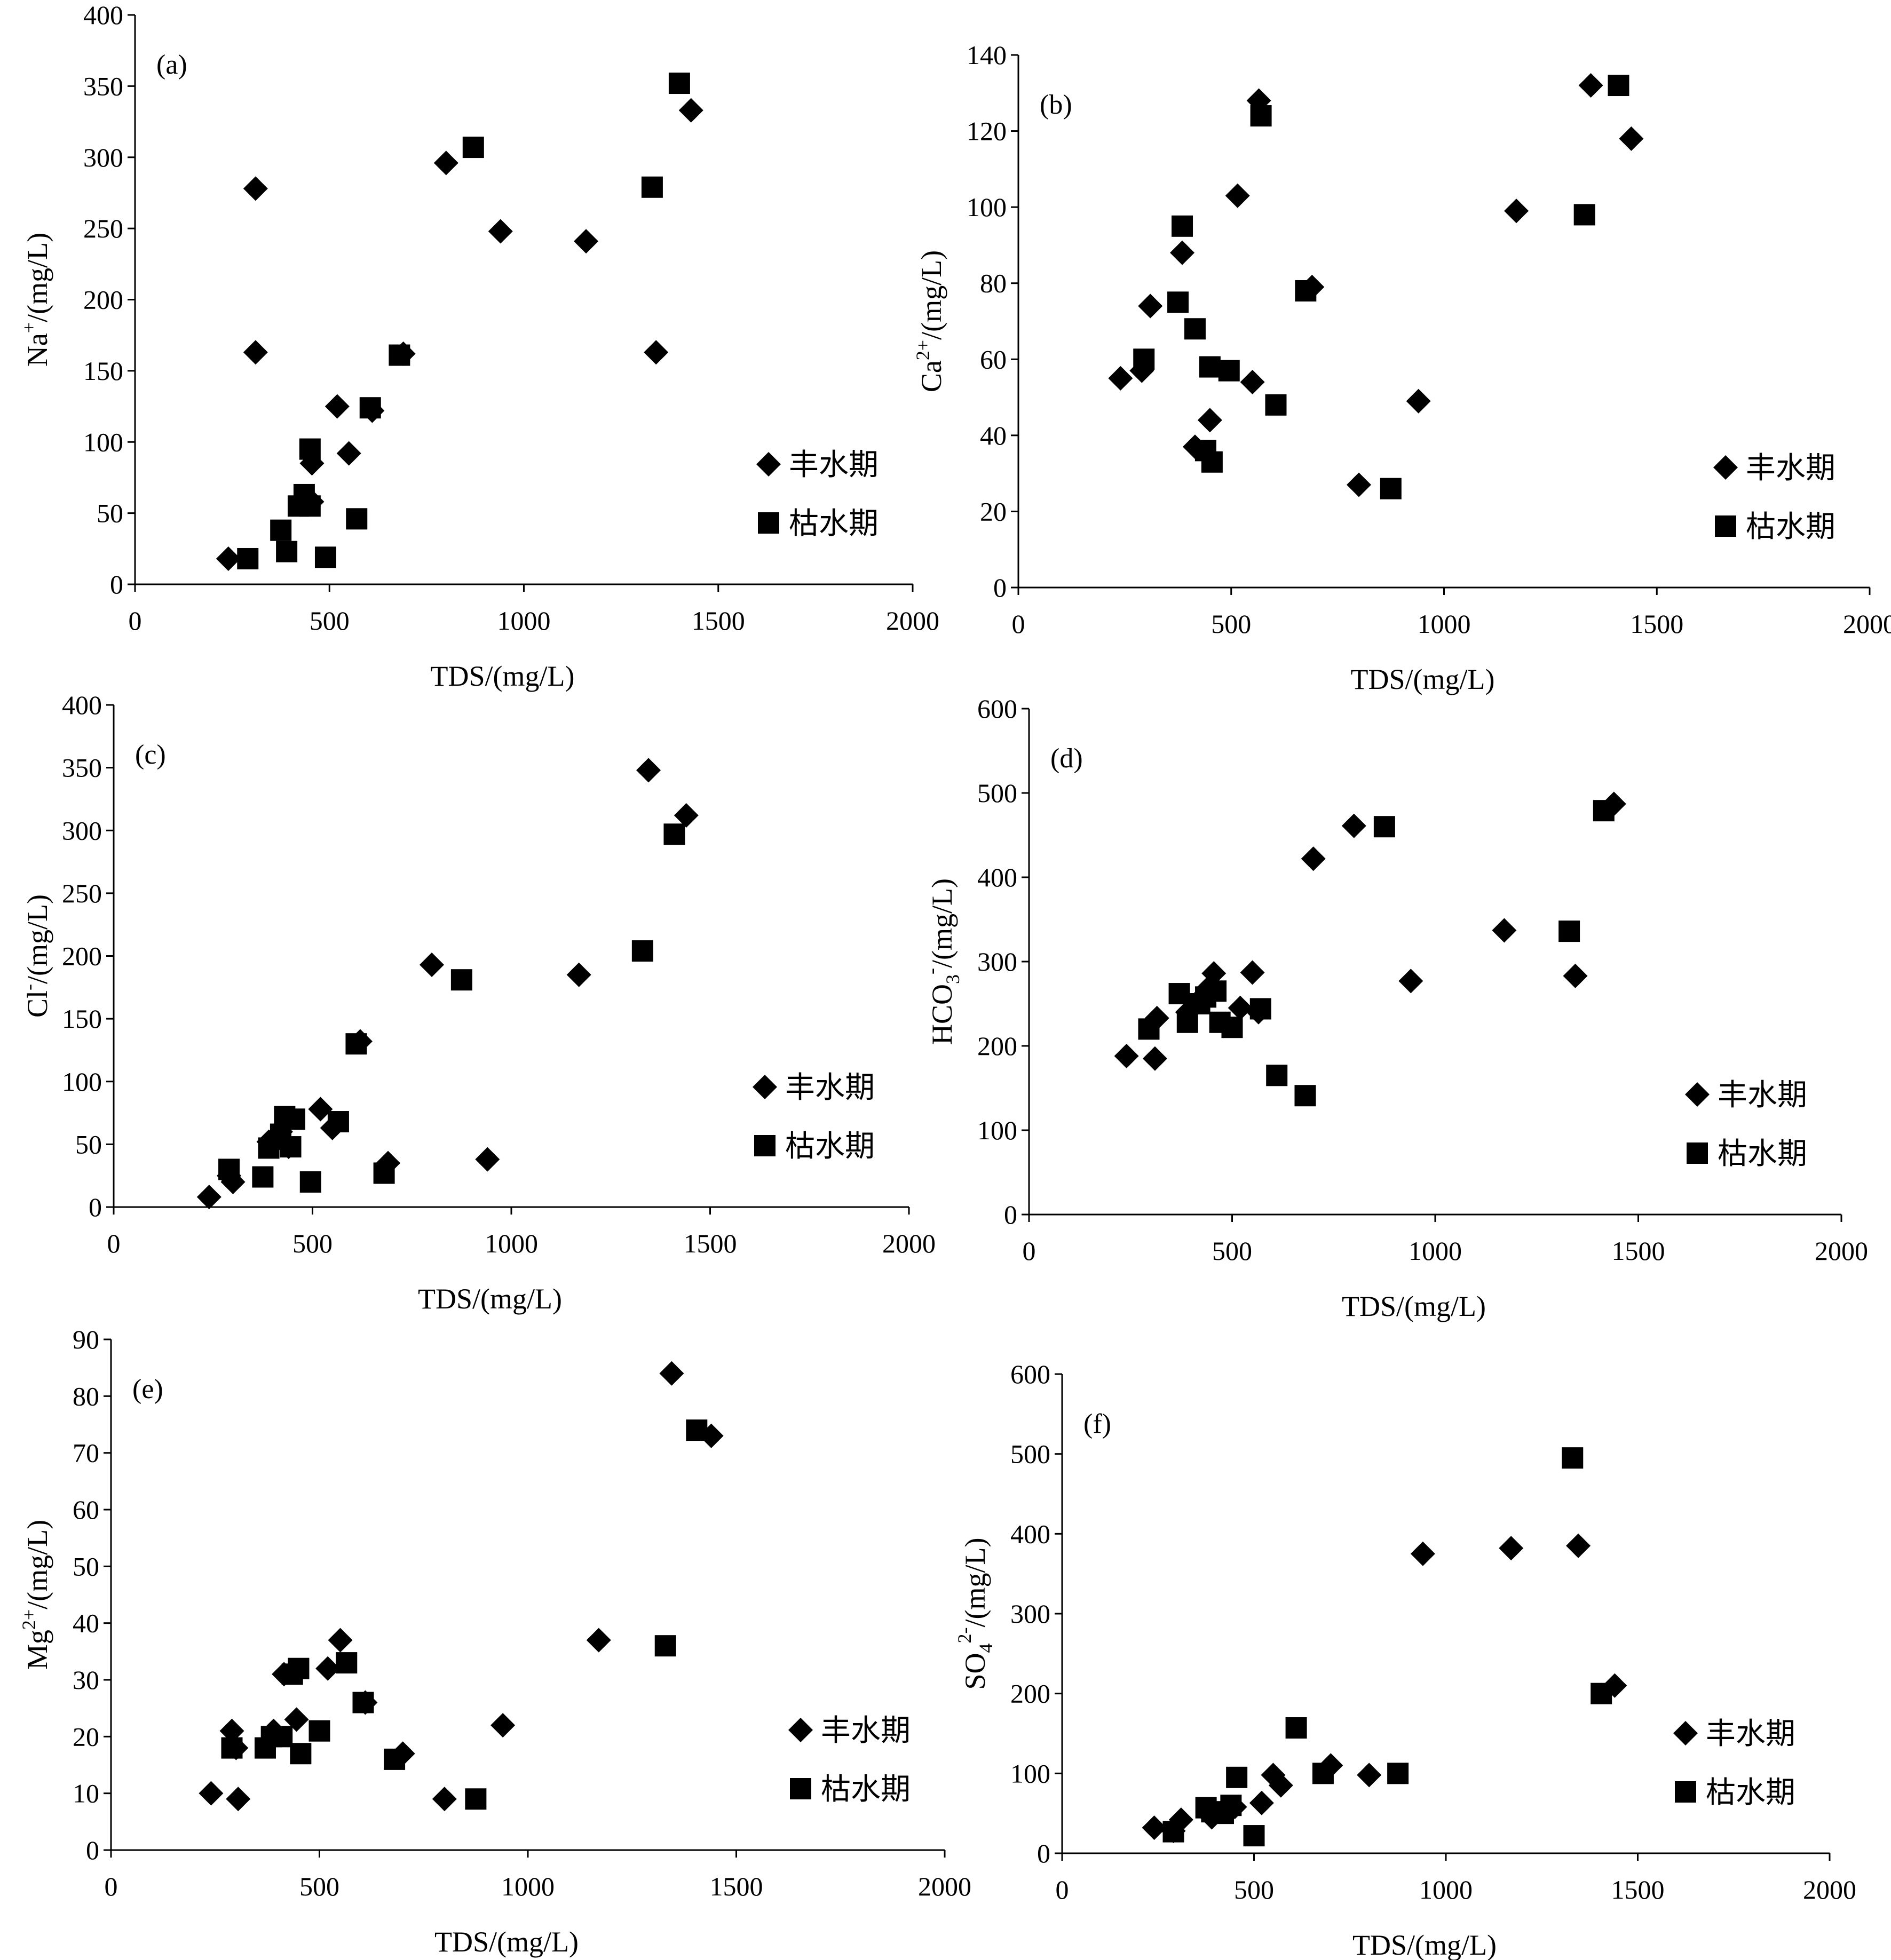 The height and width of the screenshot is (1960, 1891). What do you see at coordinates (117, 584) in the screenshot?
I see `y-tick-label: 0` at bounding box center [117, 584].